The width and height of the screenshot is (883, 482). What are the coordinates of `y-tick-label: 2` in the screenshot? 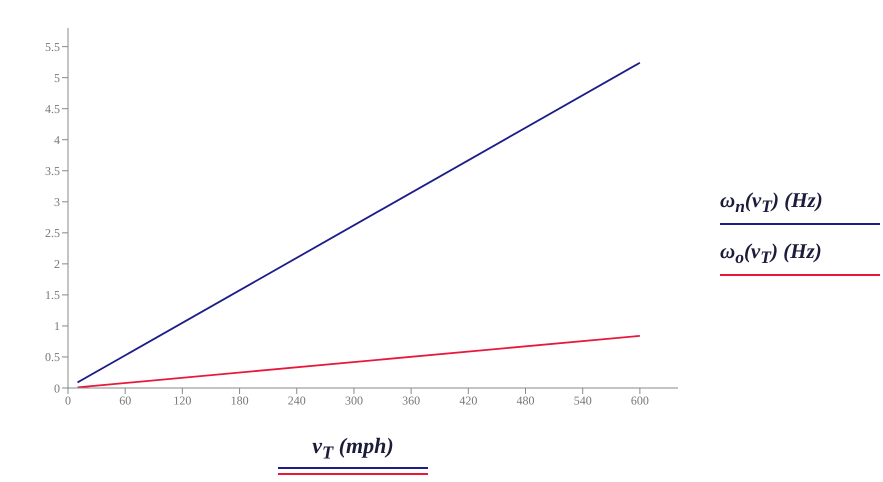 It's located at (57, 264).